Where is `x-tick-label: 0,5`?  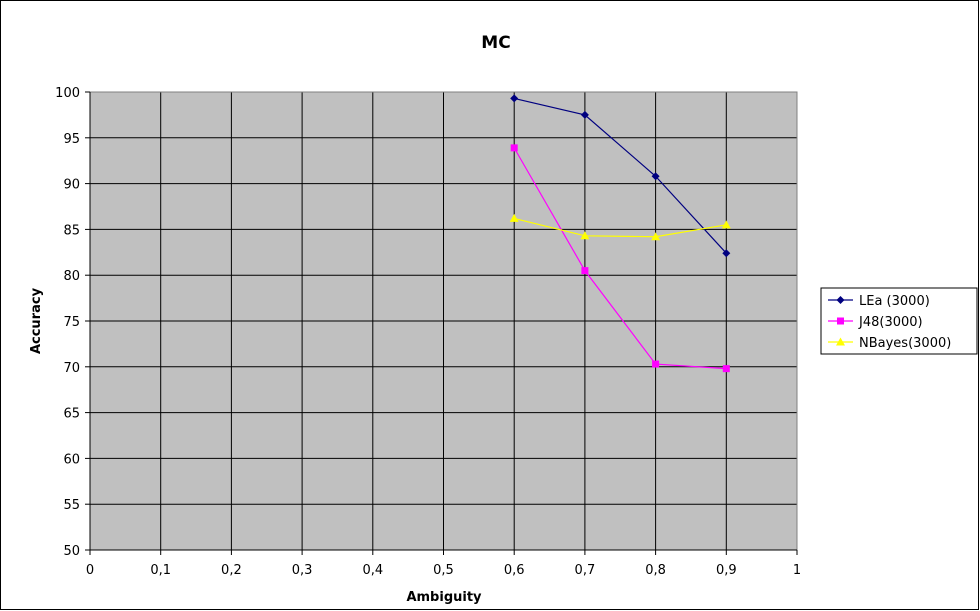
x-tick-label: 0,5 is located at coordinates (443, 570).